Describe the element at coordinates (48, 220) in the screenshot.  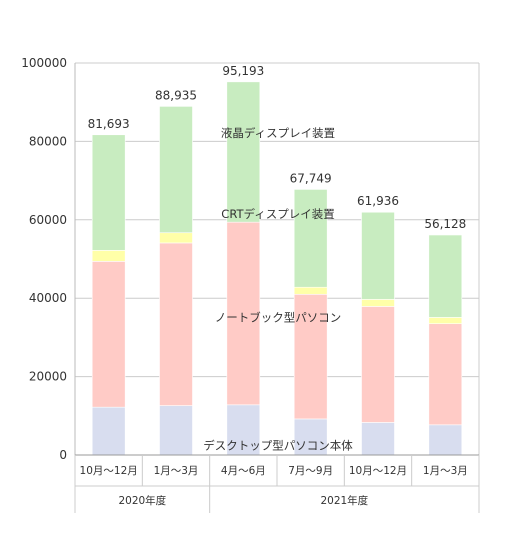
I see `y-tick-label: 60000` at that location.